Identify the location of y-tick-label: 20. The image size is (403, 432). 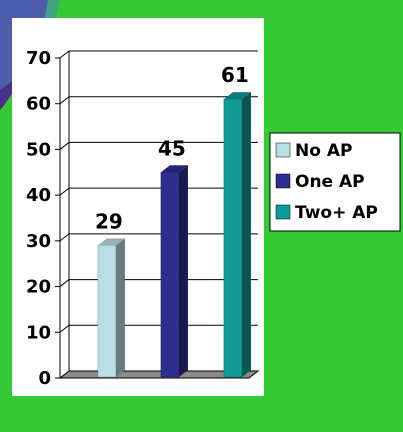
(38, 287).